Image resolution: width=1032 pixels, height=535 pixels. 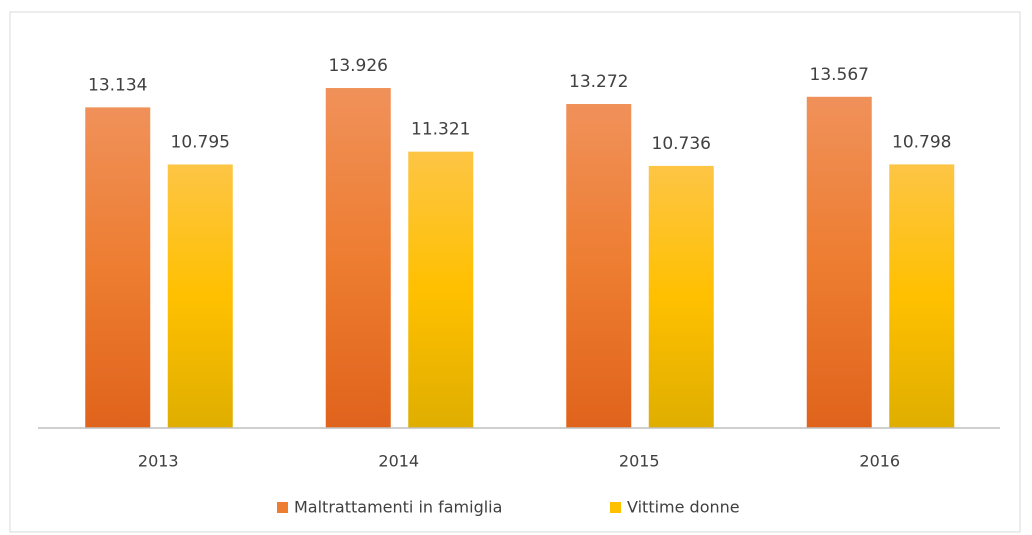 I want to click on x-tick-label: 2015, so click(x=639, y=461).